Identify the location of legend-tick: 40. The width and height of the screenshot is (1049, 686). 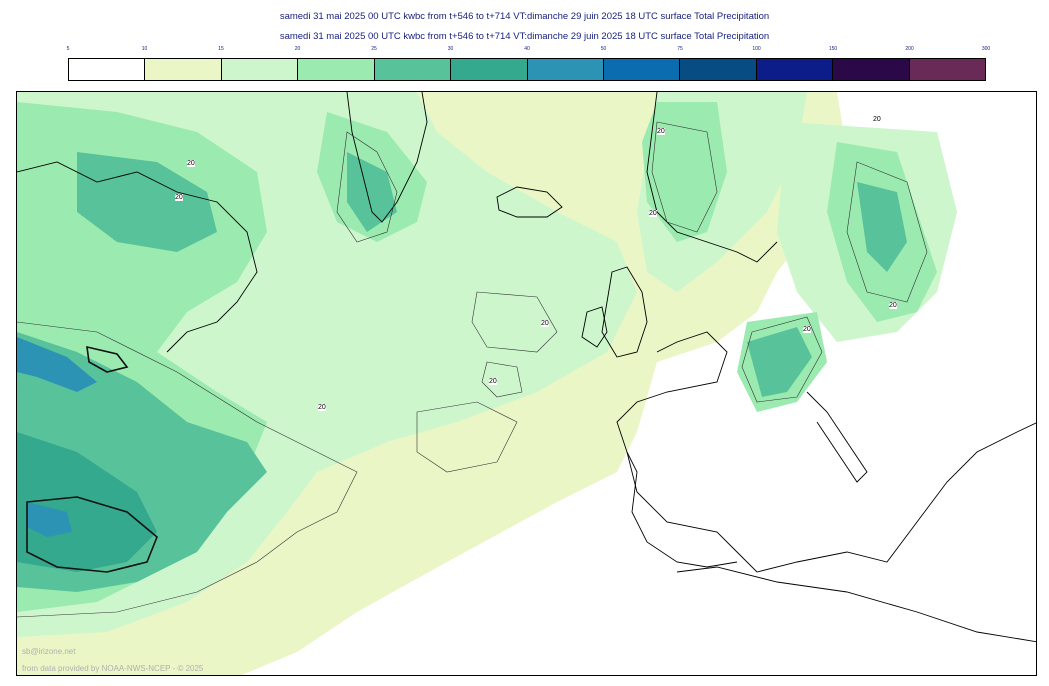
(527, 49).